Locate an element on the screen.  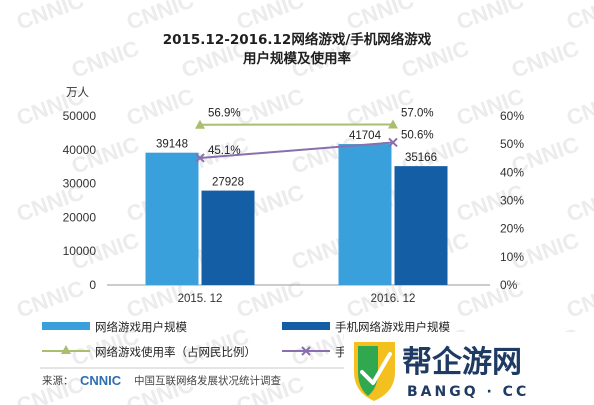
legend-label-series-2: 手机网络游戏用户规模 is located at coordinates (392, 327).